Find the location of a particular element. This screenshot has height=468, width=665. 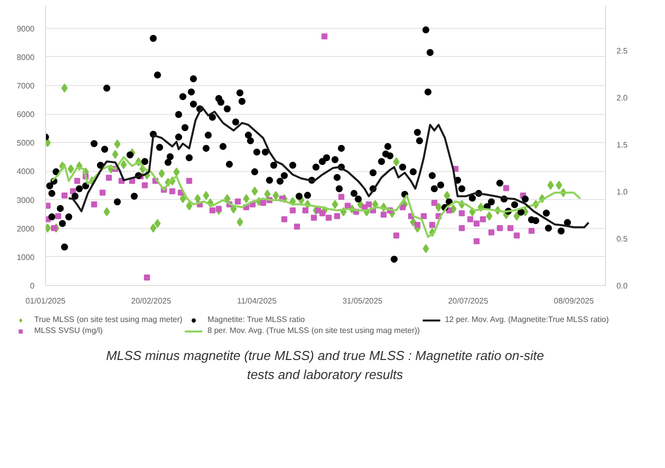

y-tick-label: 5000 is located at coordinates (26, 143).